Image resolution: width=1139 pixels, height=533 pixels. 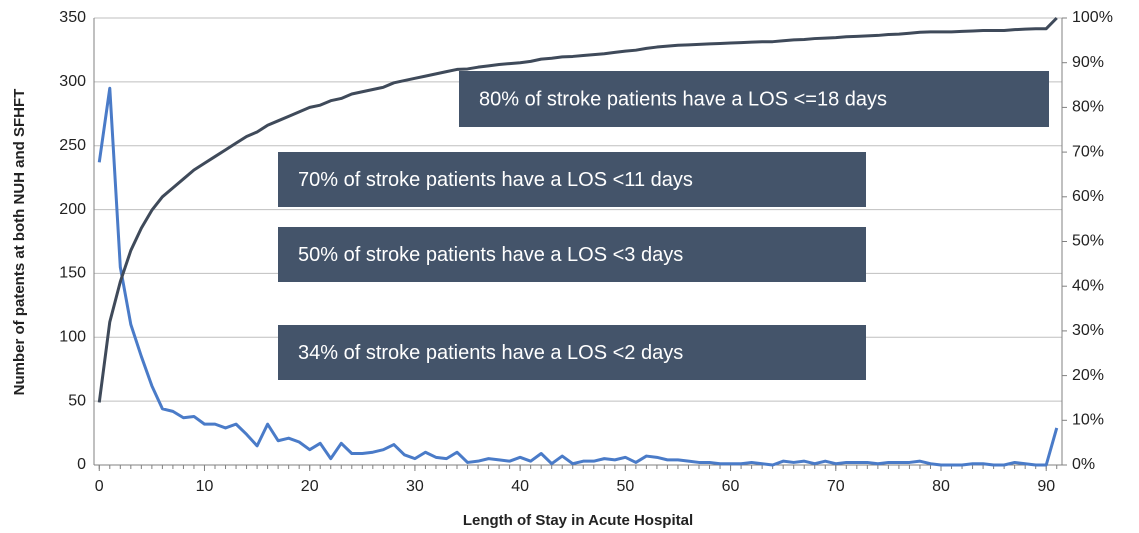 I want to click on x-tick-label: 20, so click(x=310, y=486).